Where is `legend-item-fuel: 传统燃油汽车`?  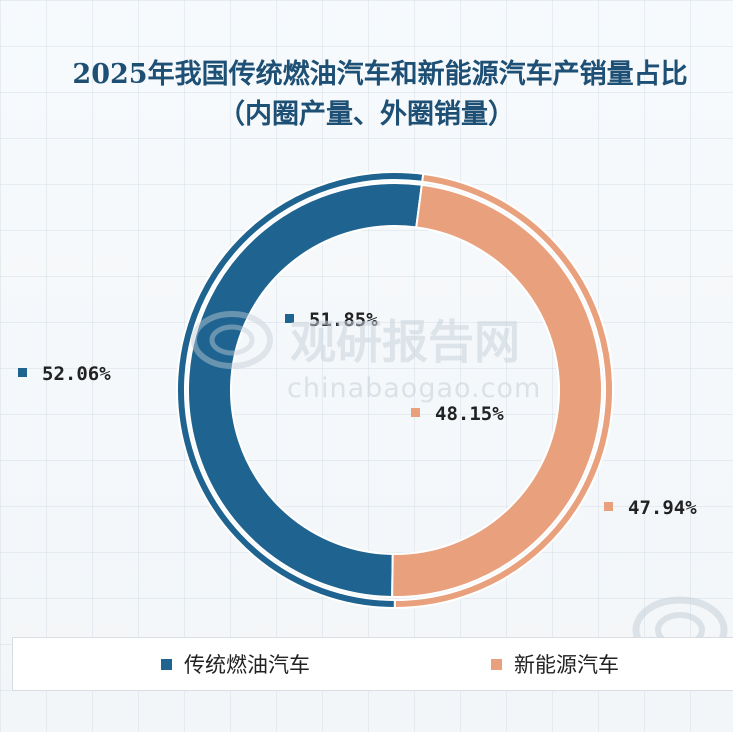 legend-item-fuel: 传统燃油汽车 is located at coordinates (235, 664).